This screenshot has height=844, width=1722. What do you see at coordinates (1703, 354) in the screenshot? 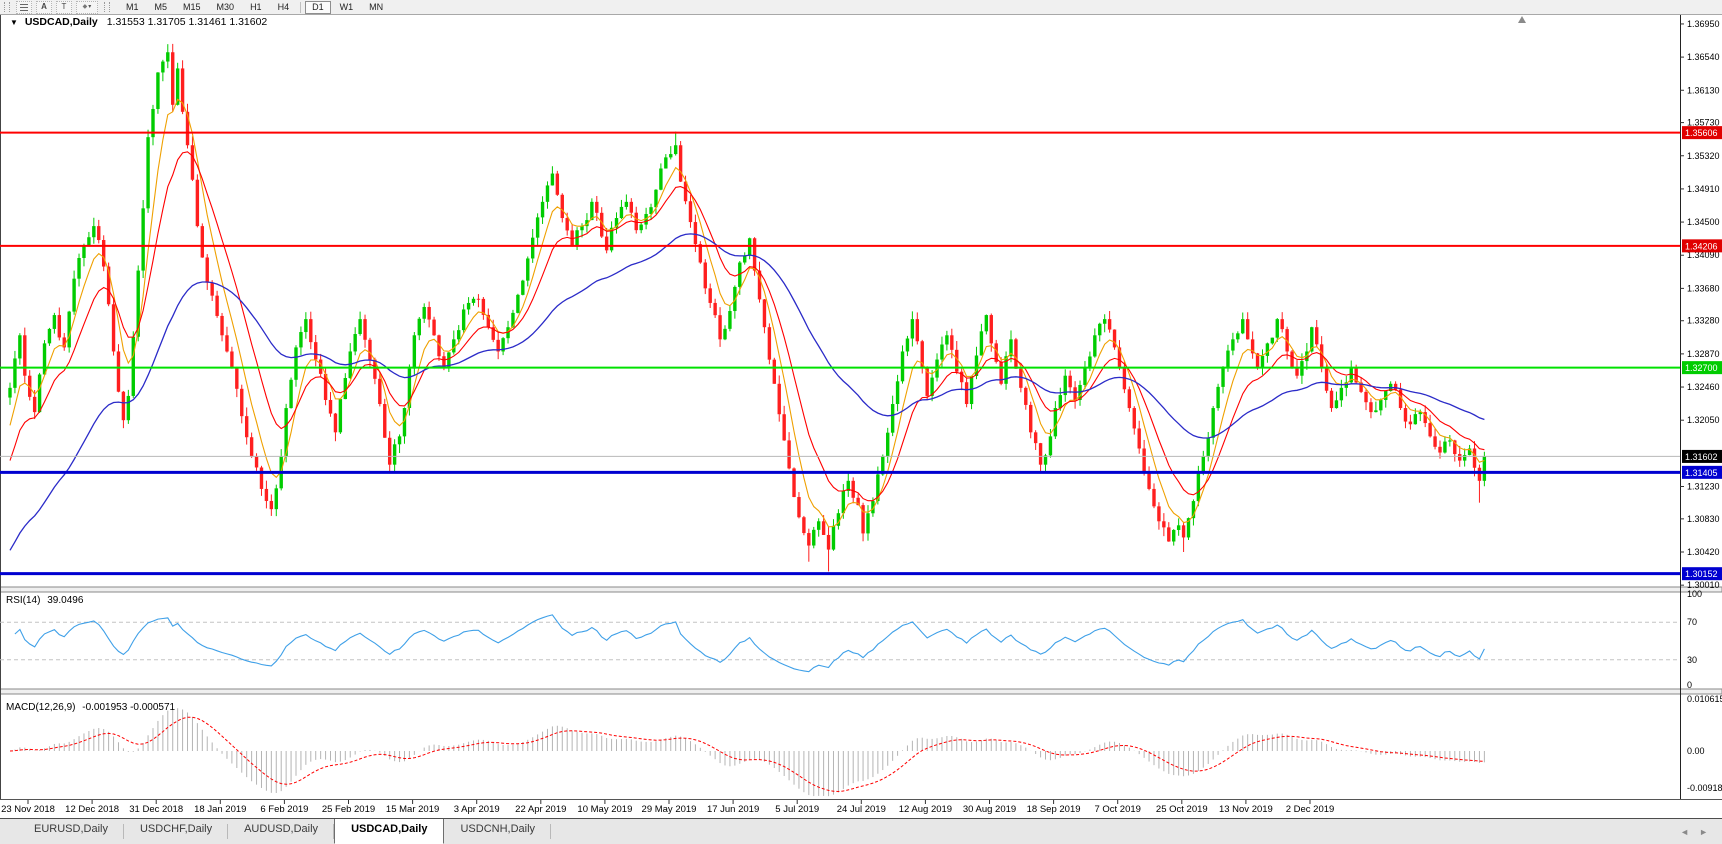
I see `y-axis-label: 1.32870` at bounding box center [1703, 354].